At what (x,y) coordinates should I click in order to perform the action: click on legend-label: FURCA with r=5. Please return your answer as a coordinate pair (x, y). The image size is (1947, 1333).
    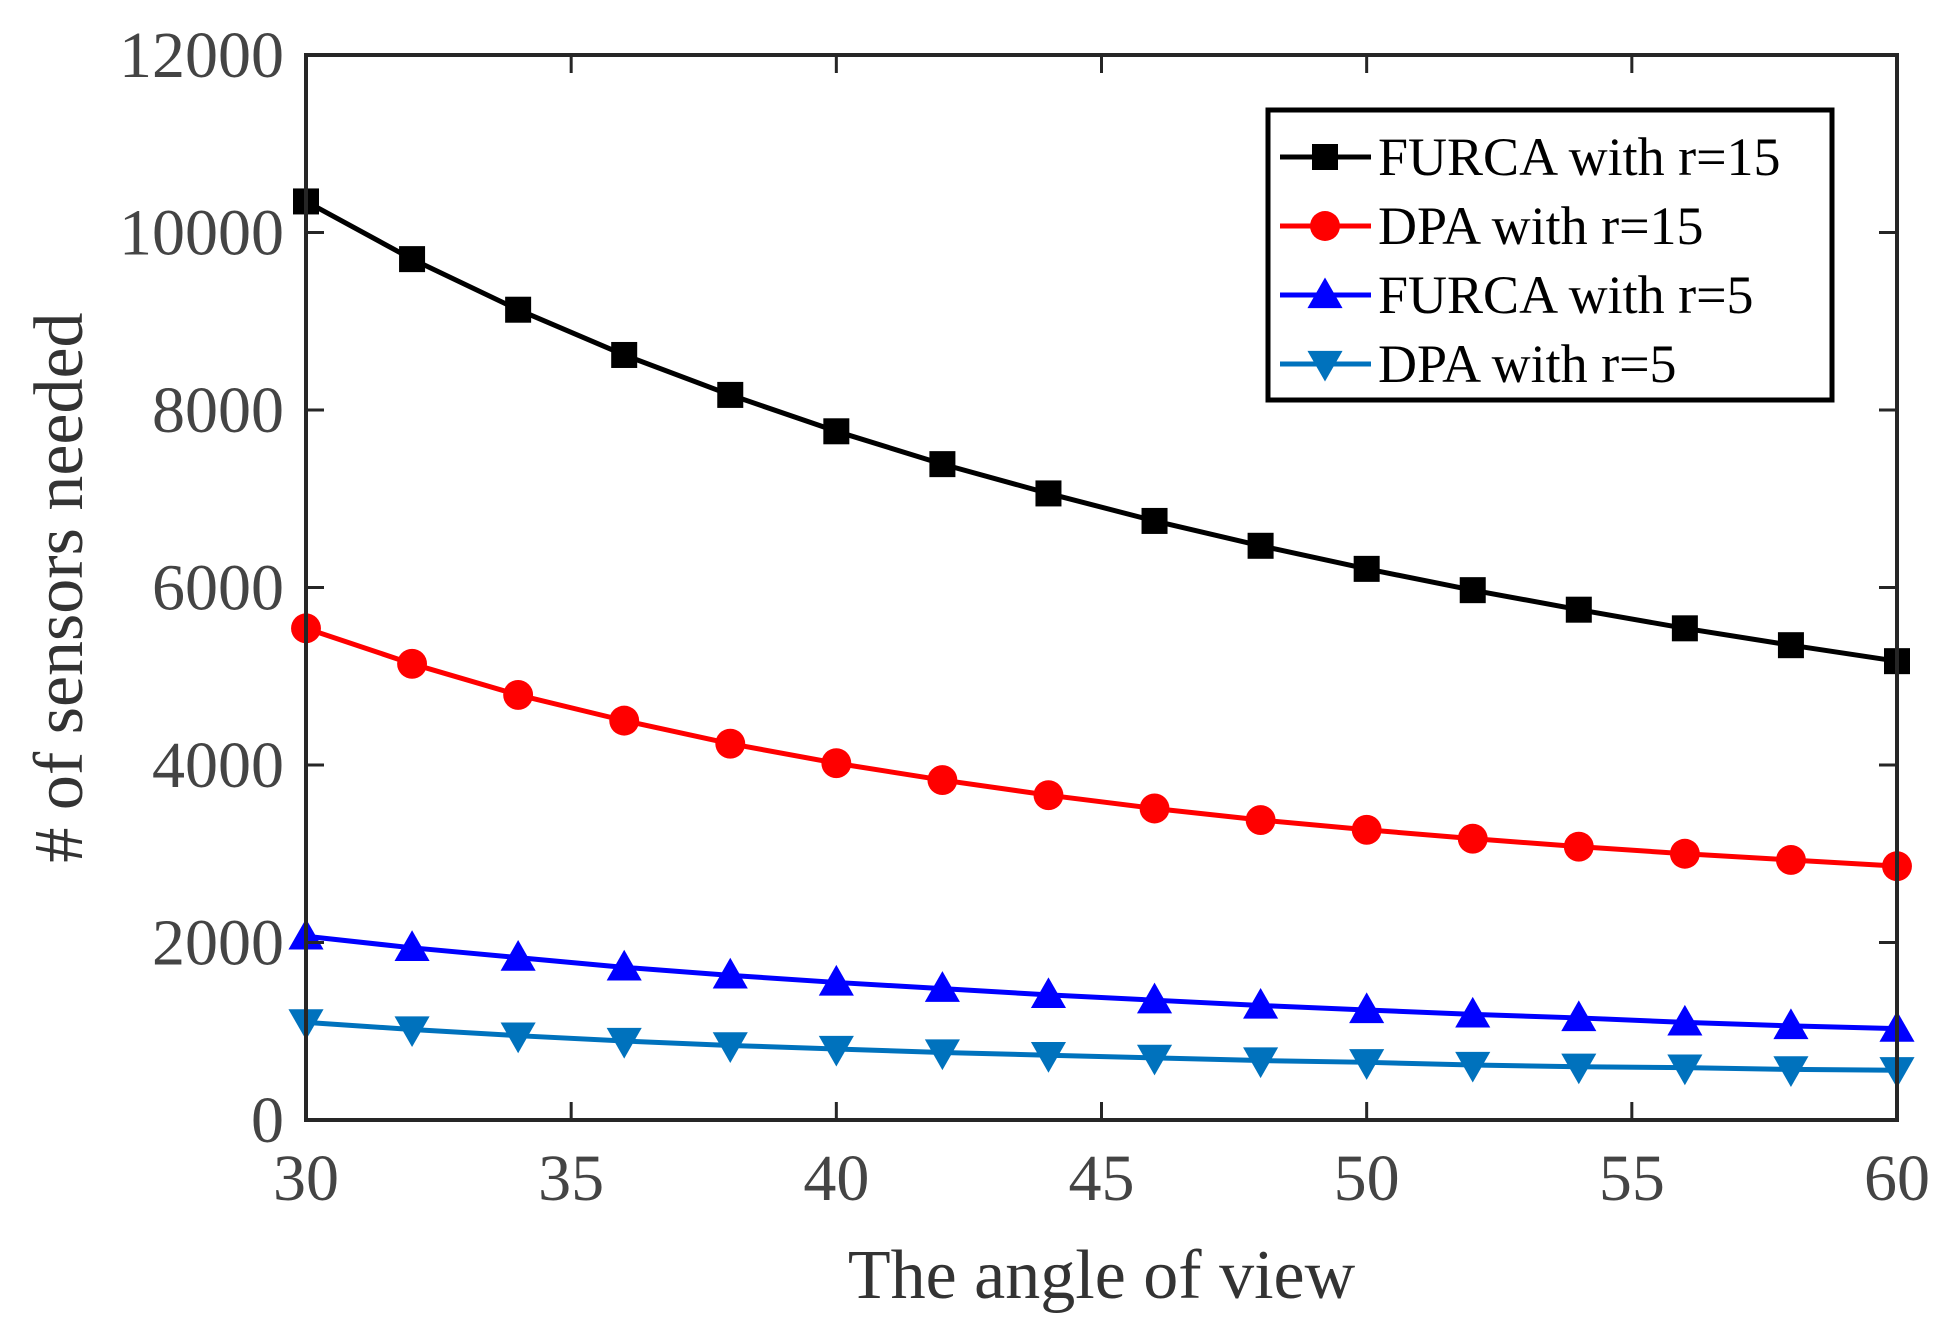
    Looking at the image, I should click on (1566, 295).